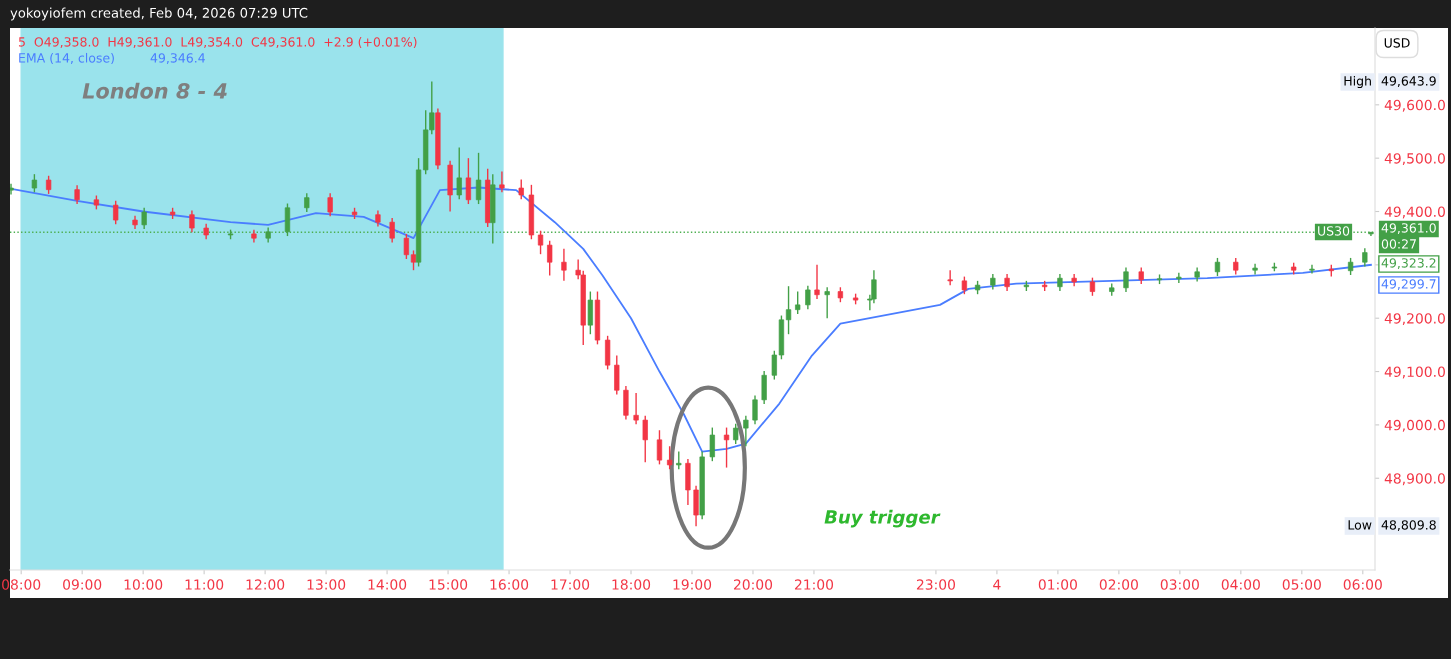 The width and height of the screenshot is (1451, 659). Describe the element at coordinates (1357, 82) in the screenshot. I see `annotation: High` at that location.